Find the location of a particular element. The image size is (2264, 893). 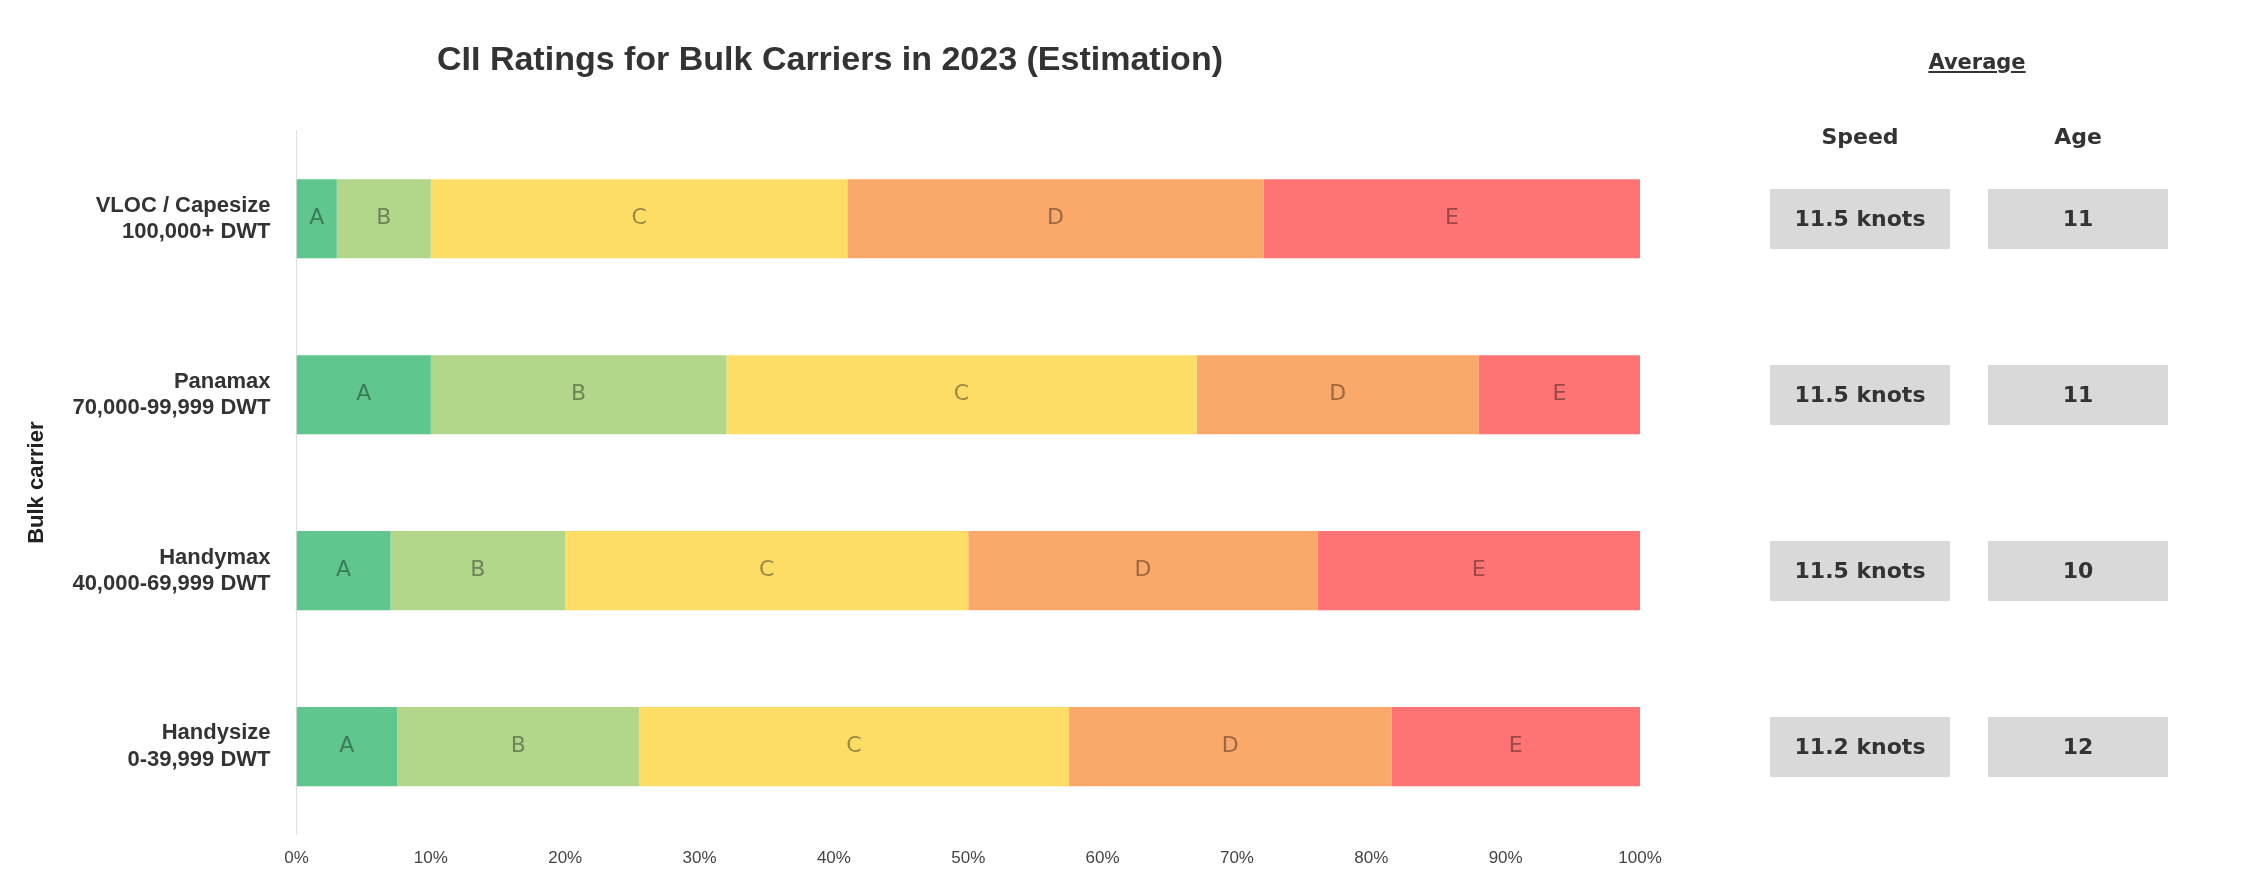

x-tick-label: 10% is located at coordinates (430, 858).